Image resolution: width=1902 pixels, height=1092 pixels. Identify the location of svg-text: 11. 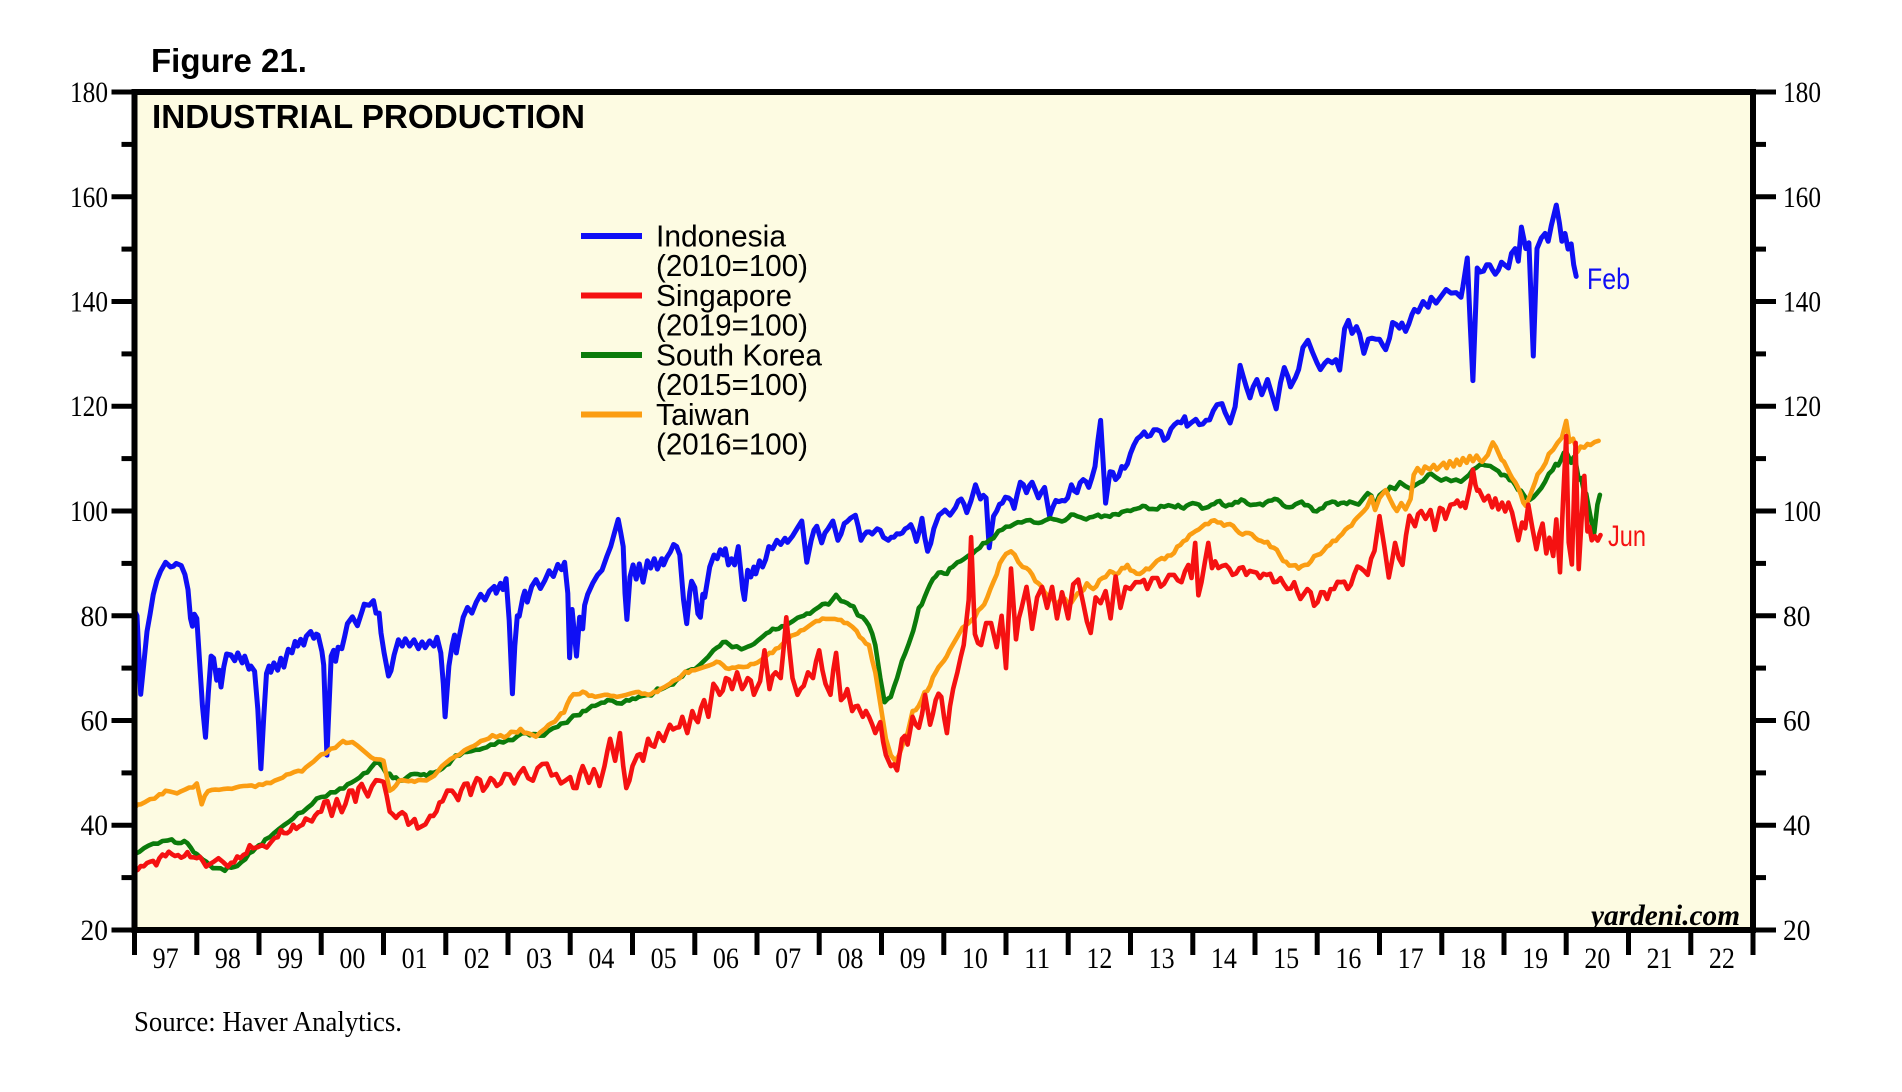
(1037, 958).